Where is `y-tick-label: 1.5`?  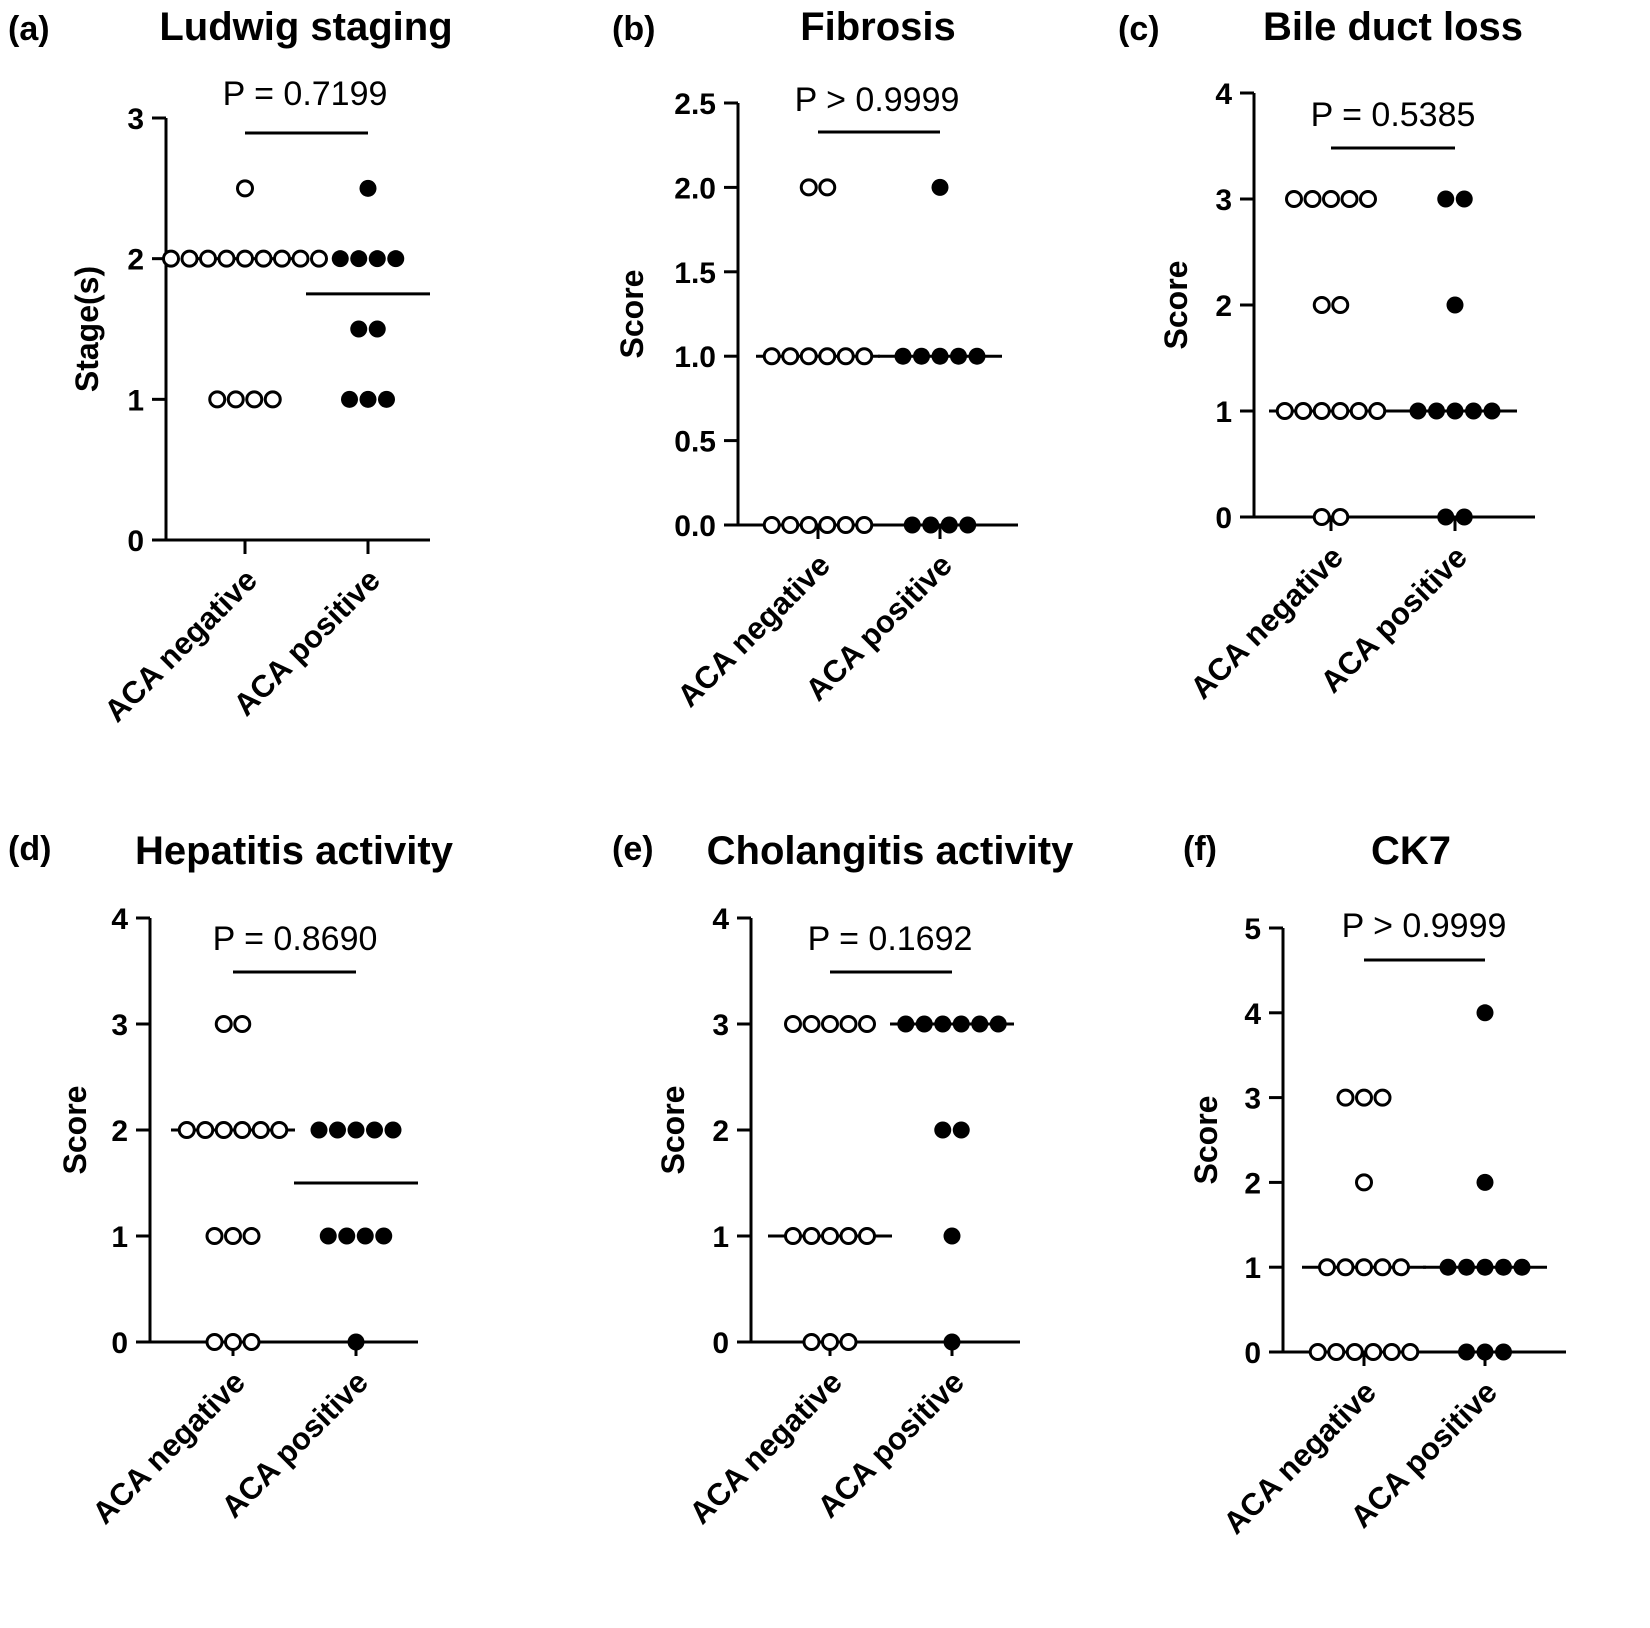
y-tick-label: 1.5 is located at coordinates (695, 273).